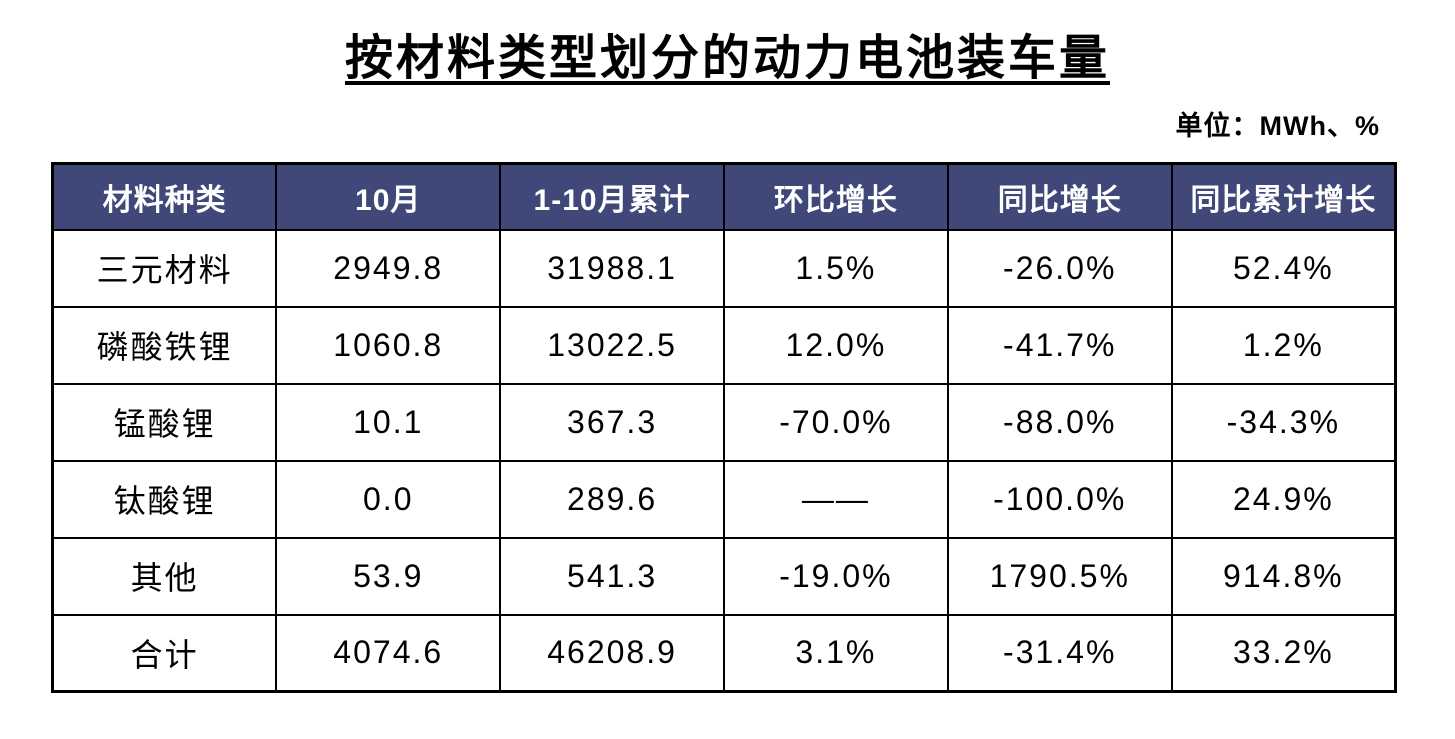 This screenshot has height=739, width=1455. What do you see at coordinates (835, 653) in the screenshot?
I see `table-cell: 3.1%` at bounding box center [835, 653].